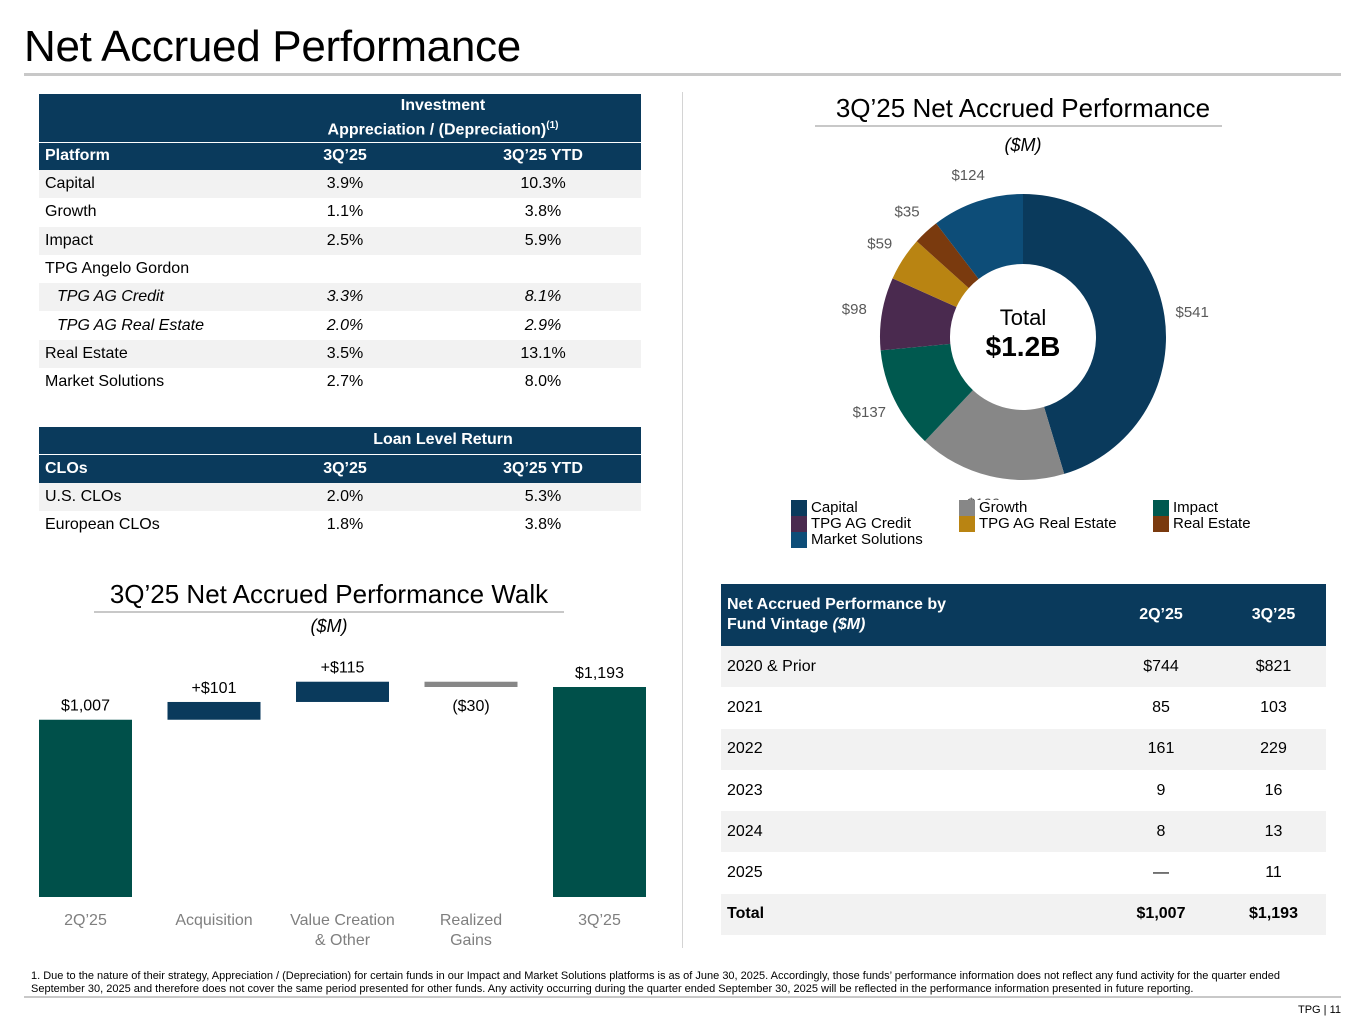  Describe the element at coordinates (869, 412) in the screenshot. I see `slice-label: $137` at that location.